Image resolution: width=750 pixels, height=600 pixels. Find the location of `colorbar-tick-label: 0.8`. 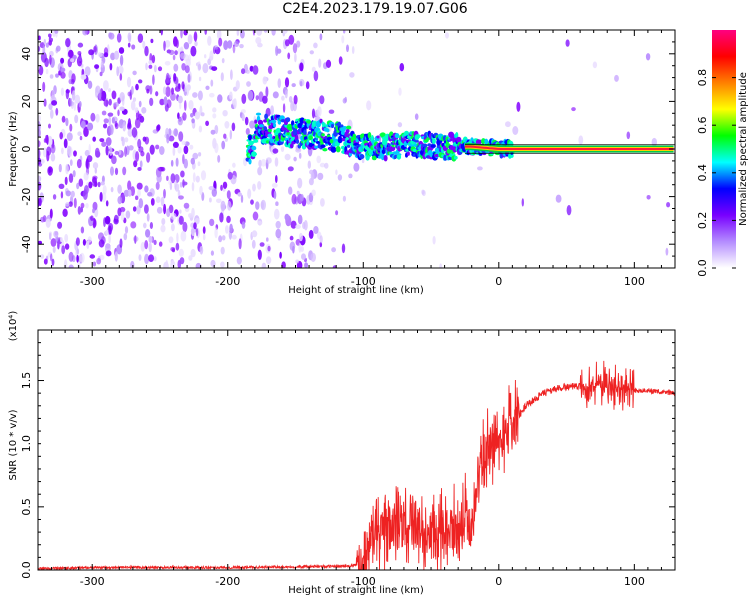

colorbar-tick-label: 0.8 is located at coordinates (702, 78).